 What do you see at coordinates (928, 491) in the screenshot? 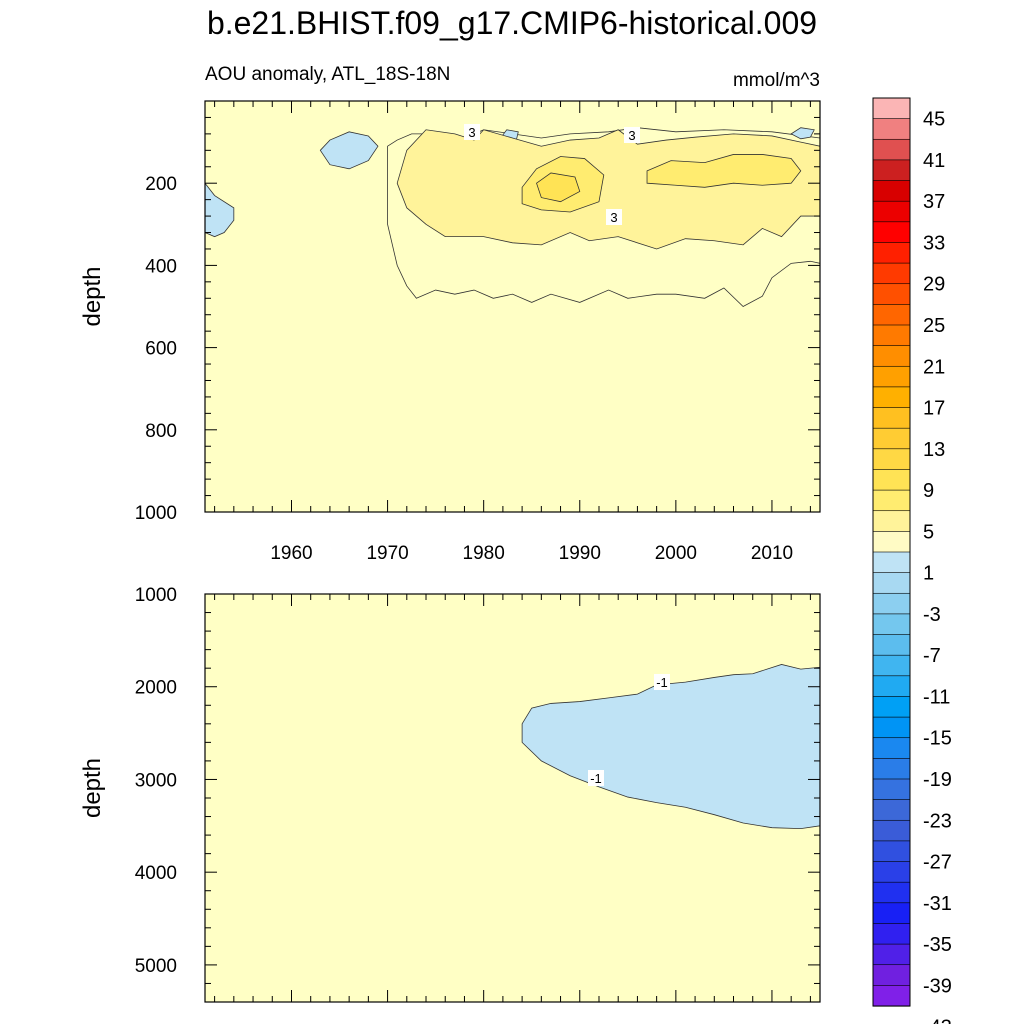
I see `colorbar-label: 9` at bounding box center [928, 491].